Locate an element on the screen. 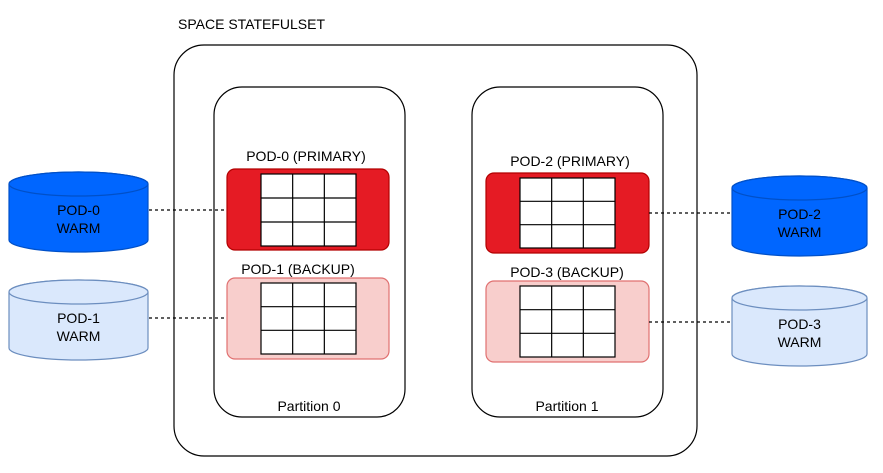  pod-2-warm-cylinder: POD-2 WARM is located at coordinates (799, 216).